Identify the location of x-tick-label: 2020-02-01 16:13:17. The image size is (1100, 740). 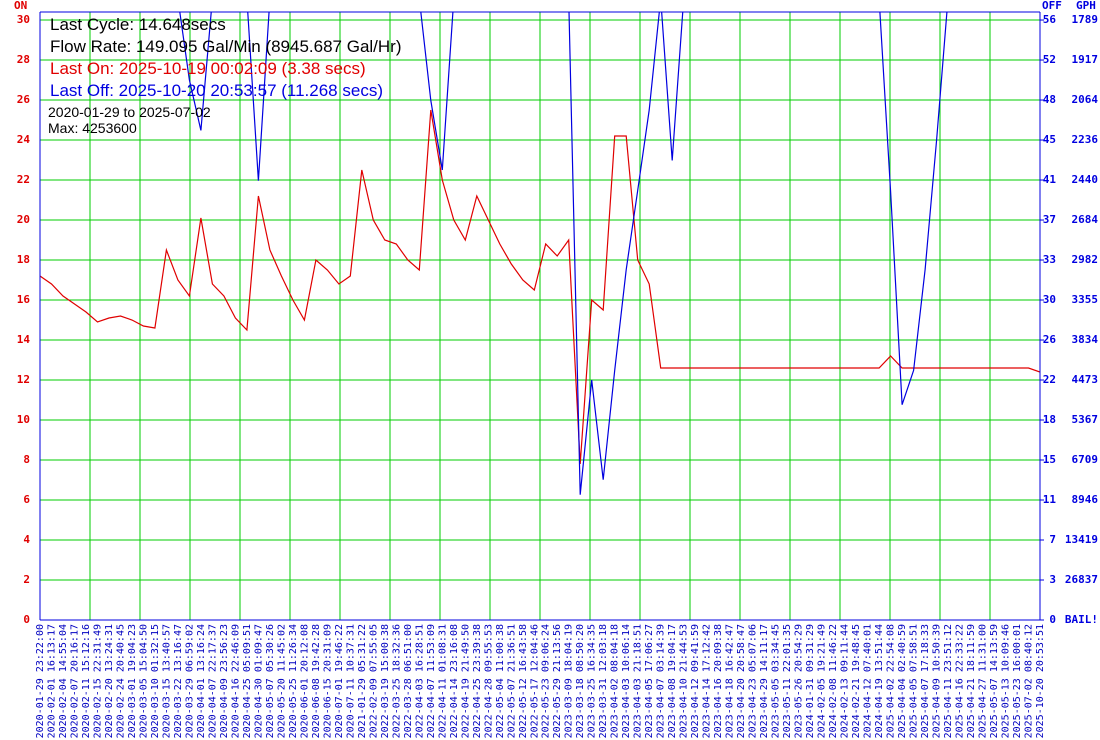
(51, 681).